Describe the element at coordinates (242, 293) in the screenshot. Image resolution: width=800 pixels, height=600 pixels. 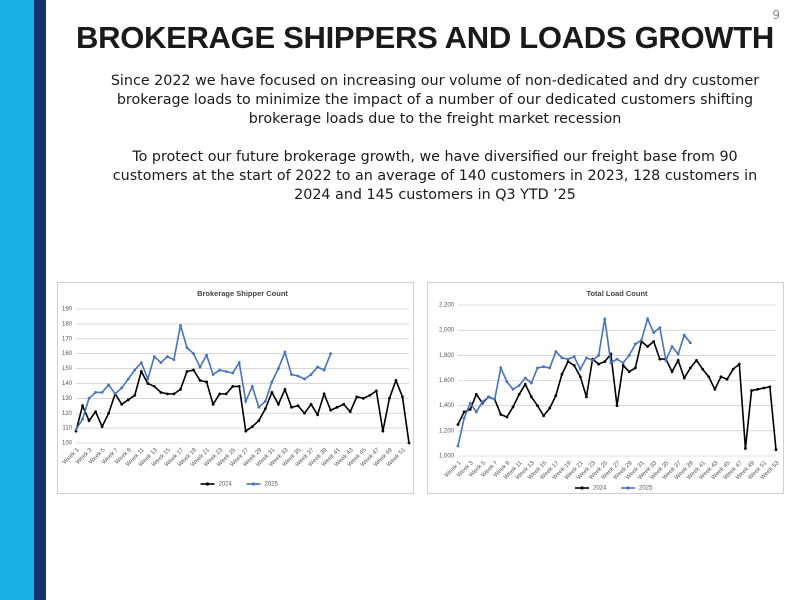
I see `chart-title: Brokerage Shipper Count` at that location.